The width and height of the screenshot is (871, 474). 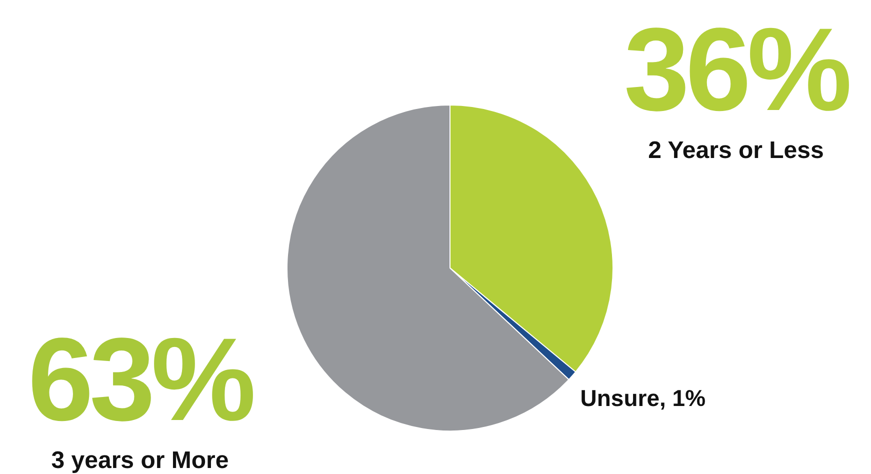 I want to click on data-label: 63%, so click(x=141, y=380).